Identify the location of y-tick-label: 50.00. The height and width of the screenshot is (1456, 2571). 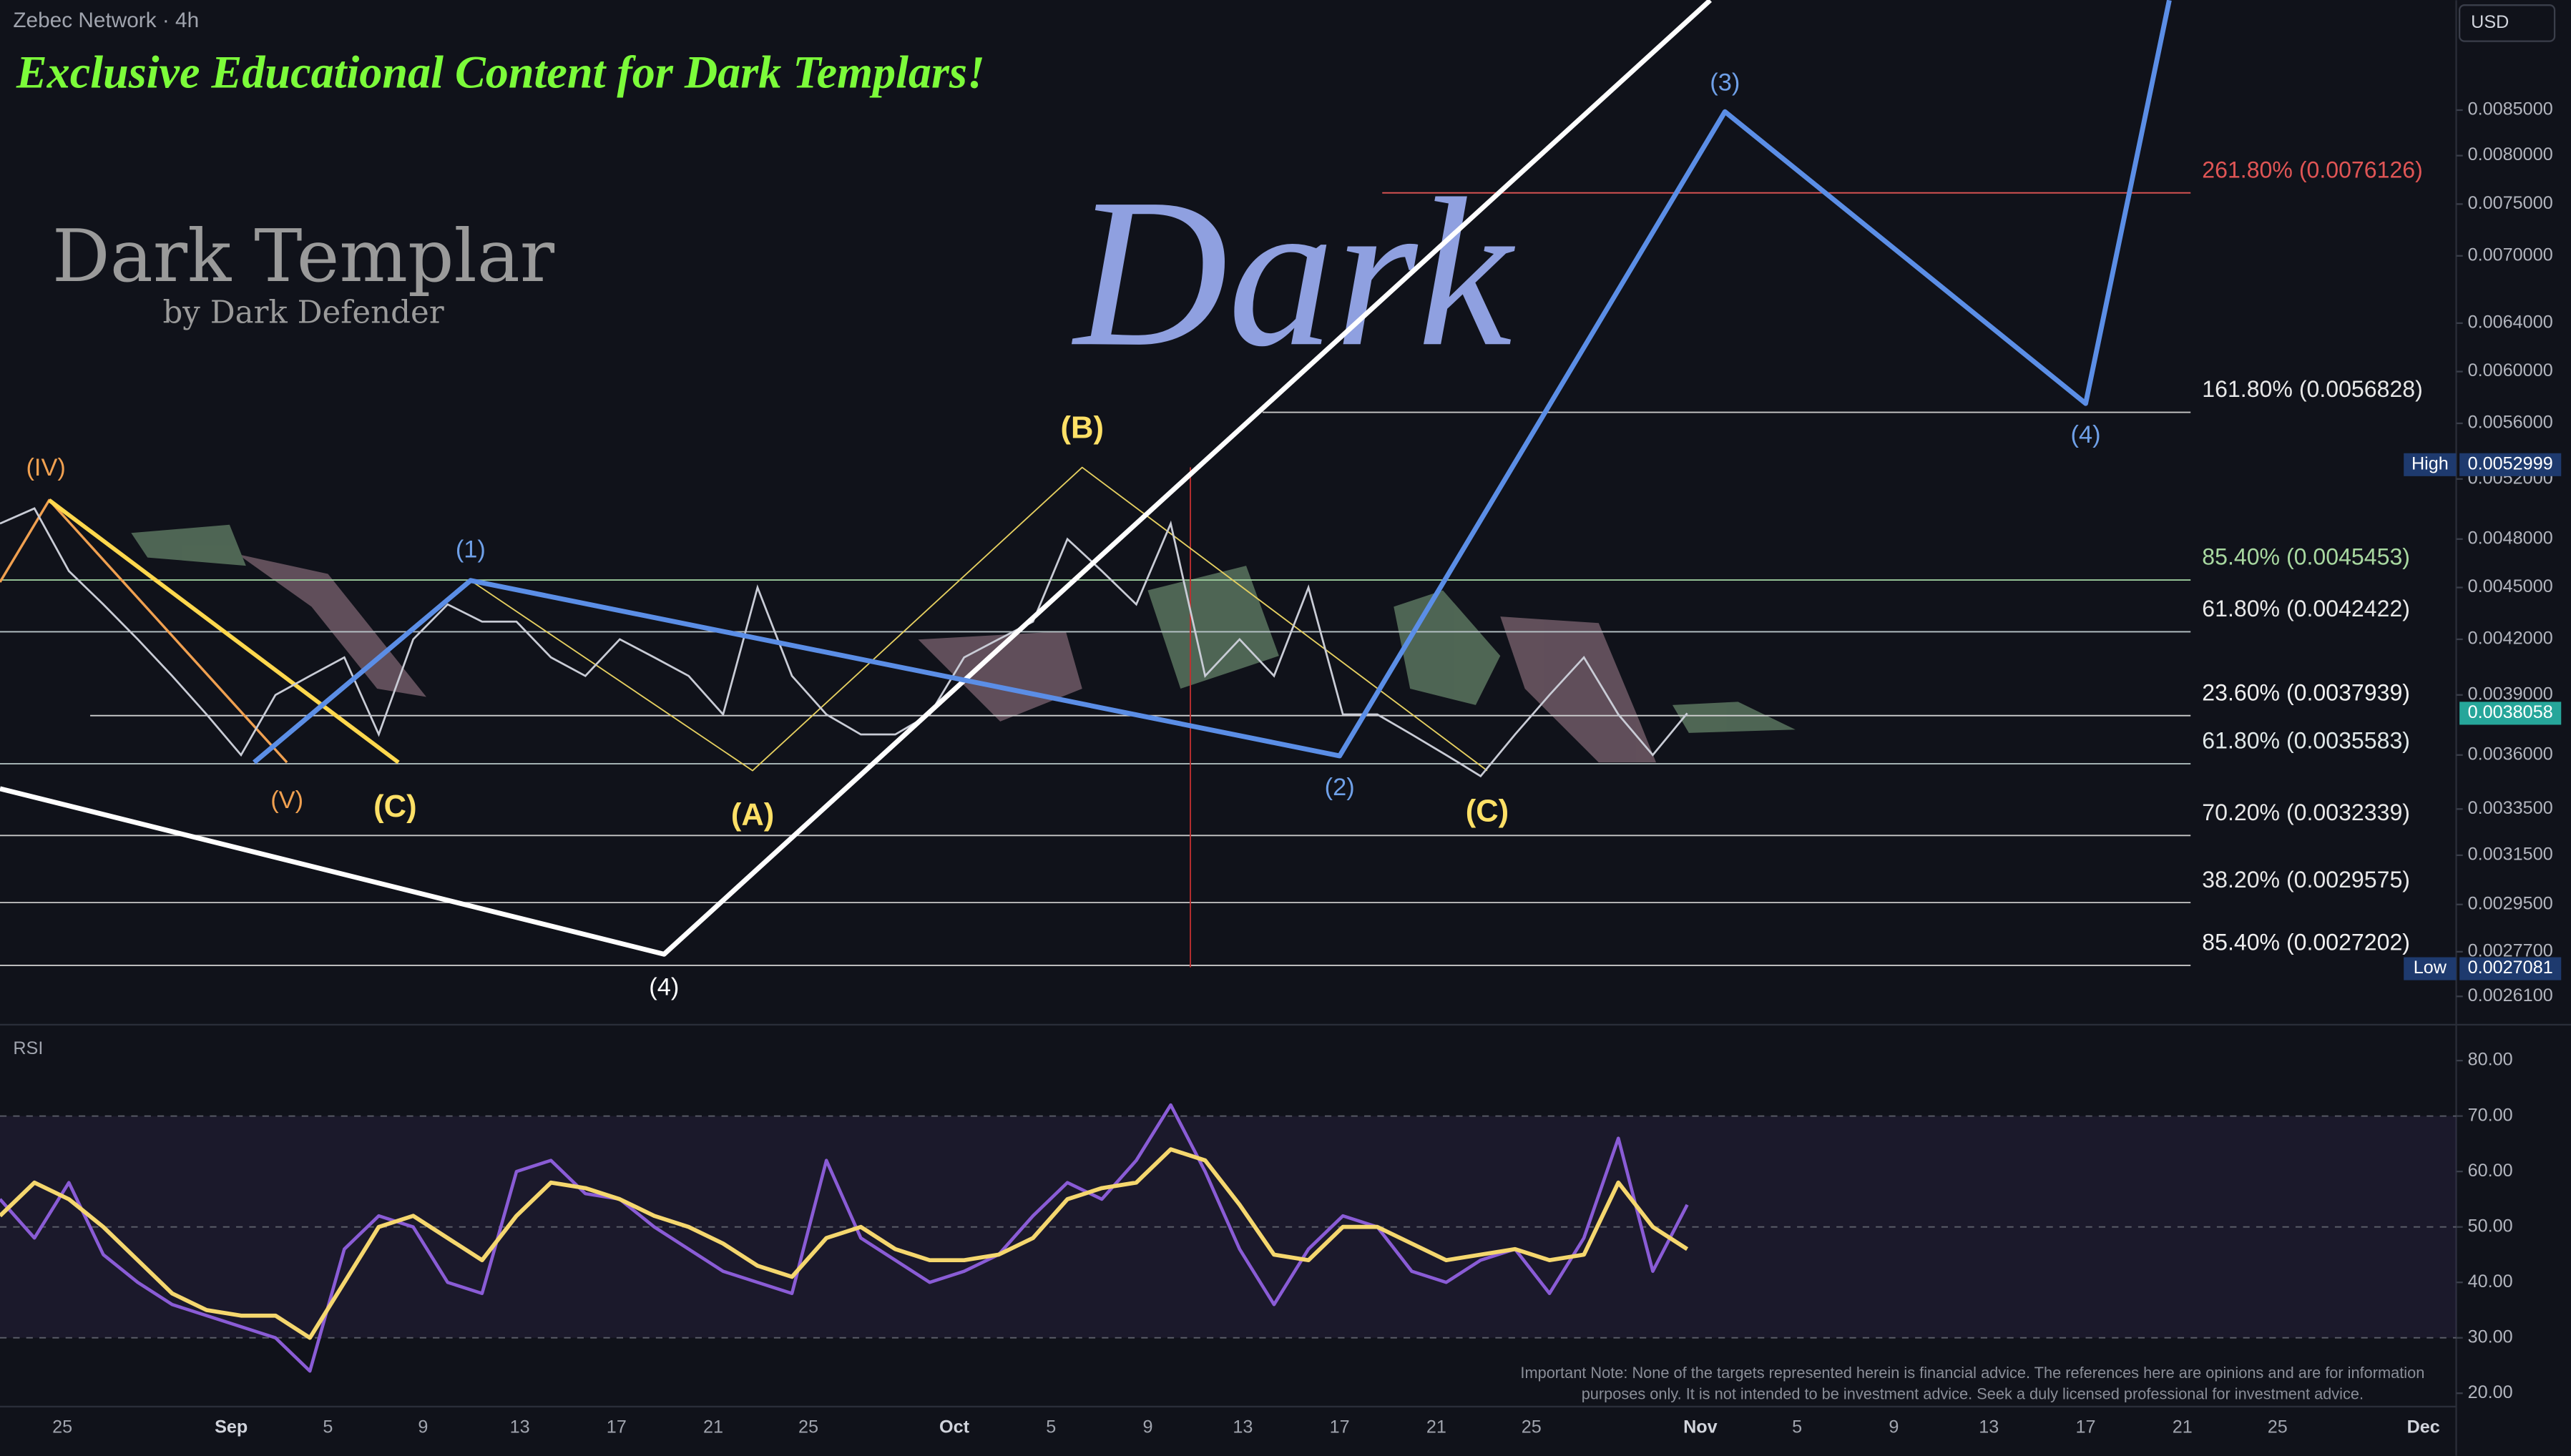
(2490, 1226).